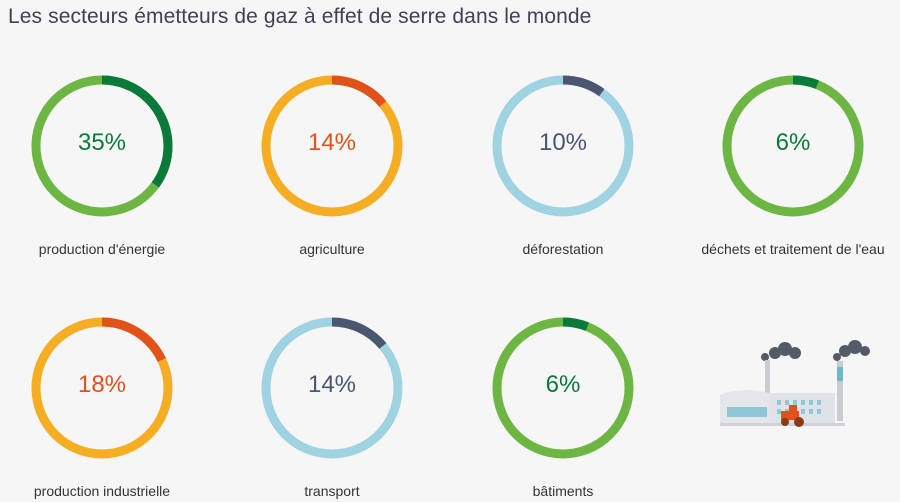 Image resolution: width=900 pixels, height=502 pixels. I want to click on donut-category-label: déchets et traitement de l'eau, so click(793, 249).